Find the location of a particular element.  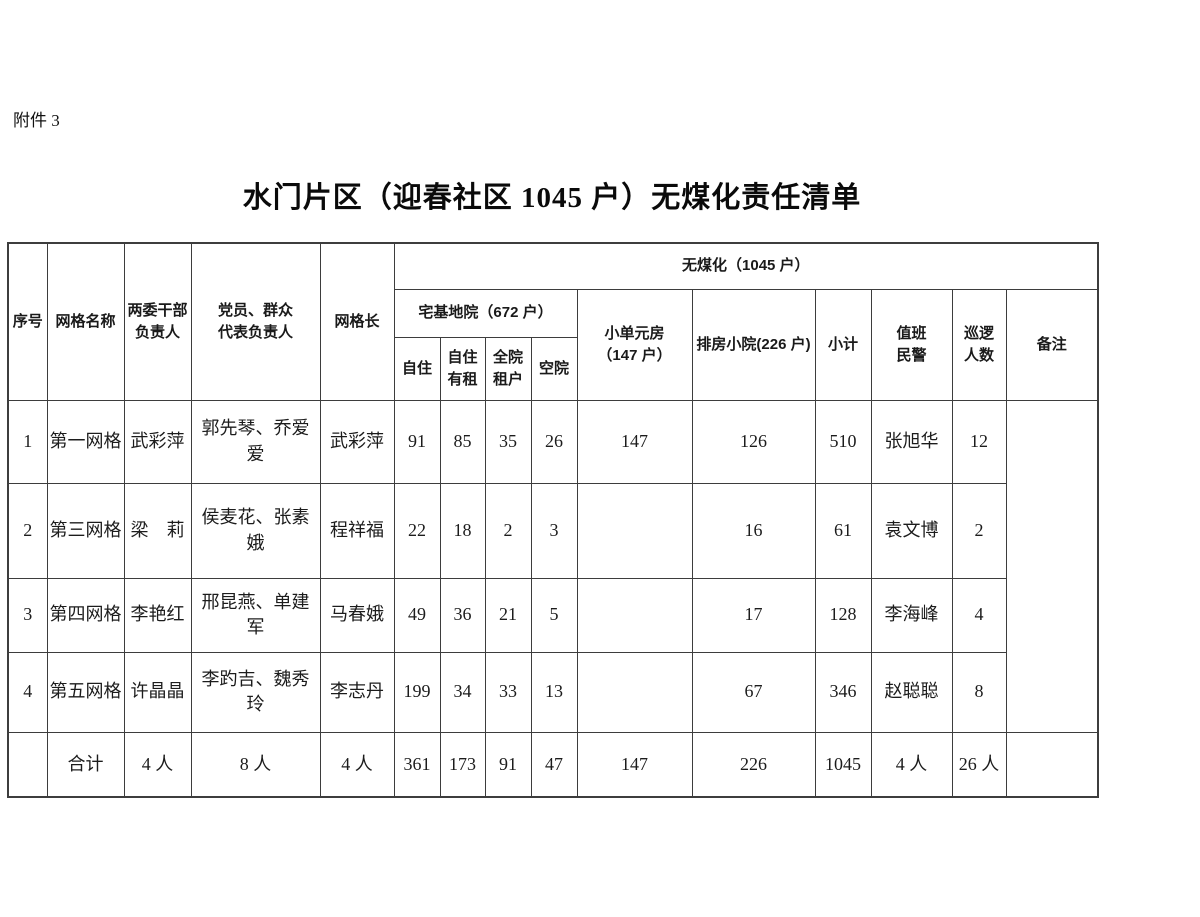

header-patrol-count: 巡逻 人数 is located at coordinates (979, 344).